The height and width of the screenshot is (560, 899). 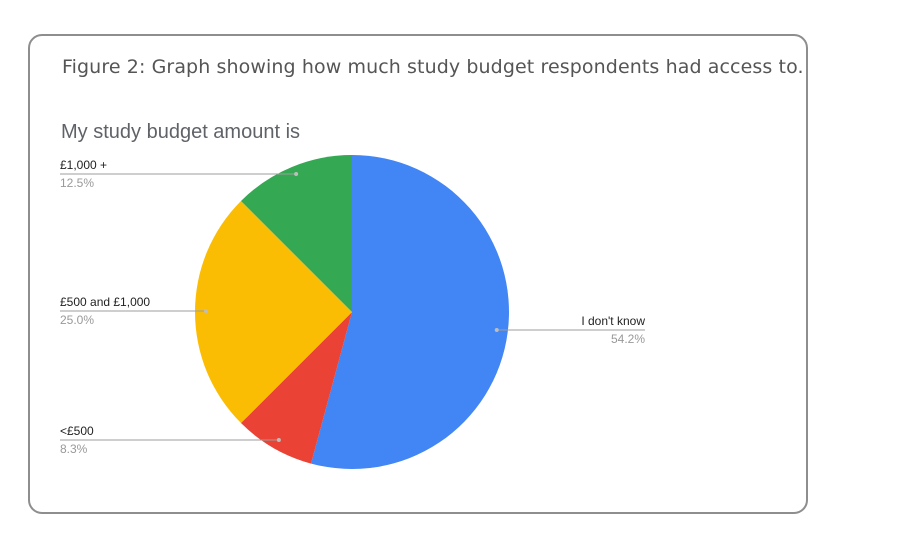 What do you see at coordinates (77, 183) in the screenshot?
I see `slice-percent-label: 12.5%` at bounding box center [77, 183].